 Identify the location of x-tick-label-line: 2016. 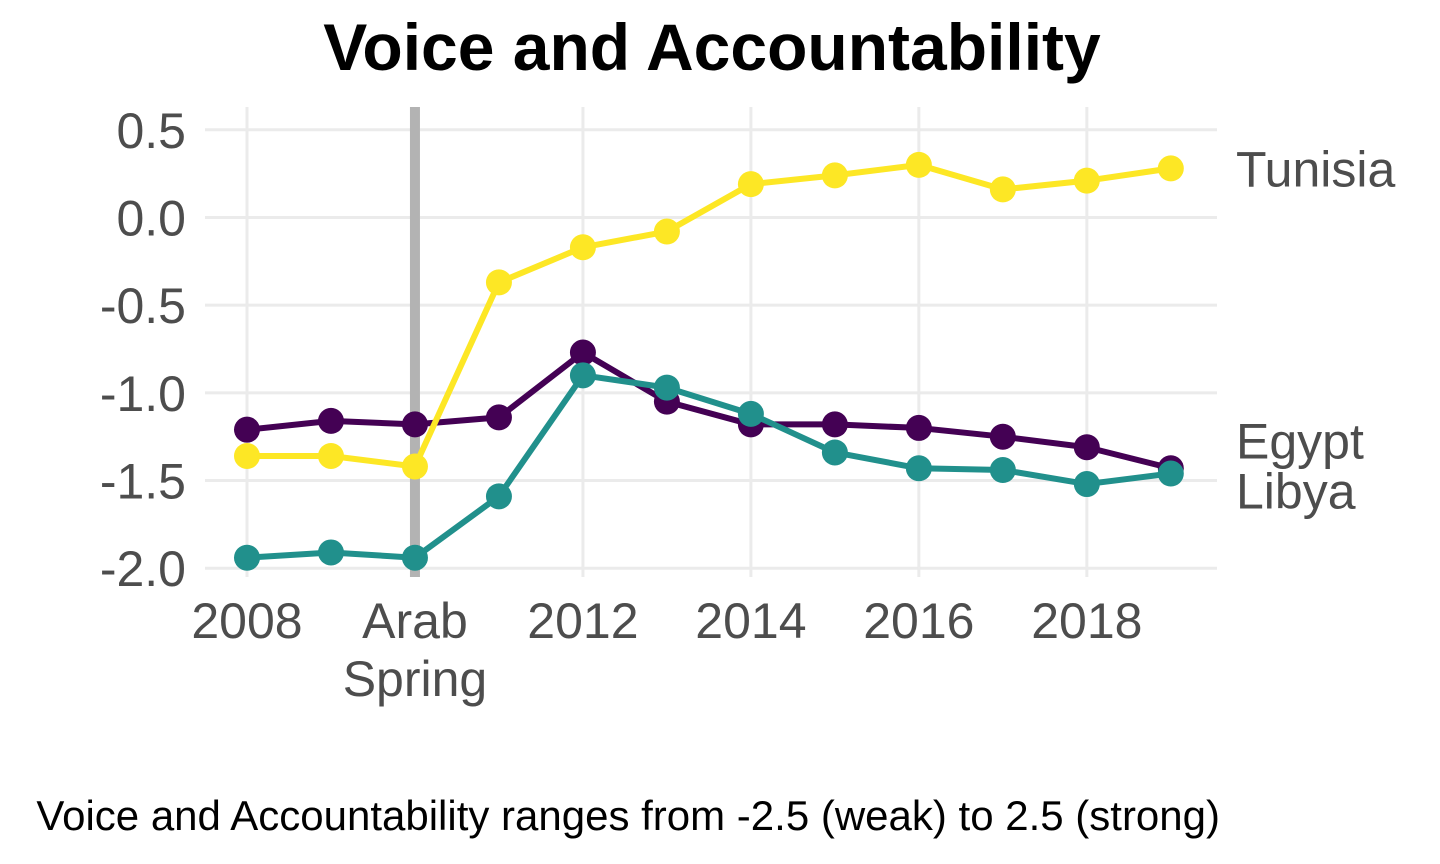
(918, 621).